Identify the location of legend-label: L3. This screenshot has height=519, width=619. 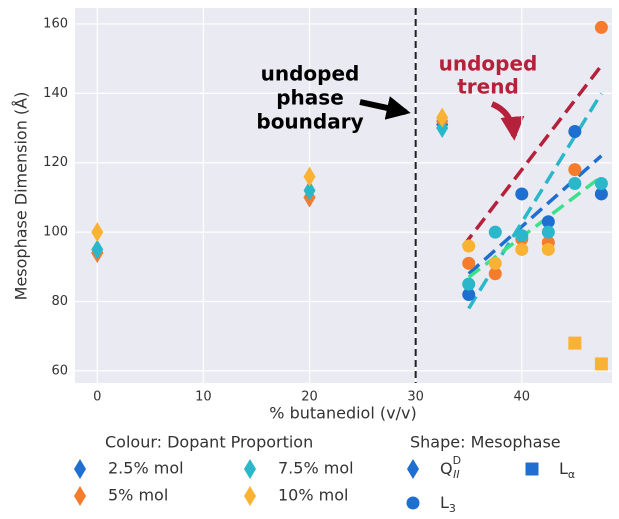
(448, 504).